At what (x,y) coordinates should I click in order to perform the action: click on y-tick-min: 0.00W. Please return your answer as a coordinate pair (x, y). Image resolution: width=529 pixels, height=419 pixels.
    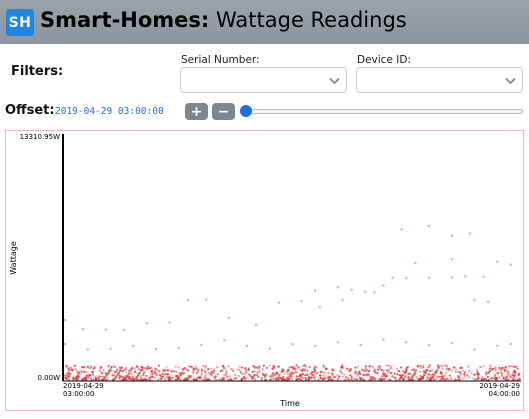
    Looking at the image, I should click on (48, 378).